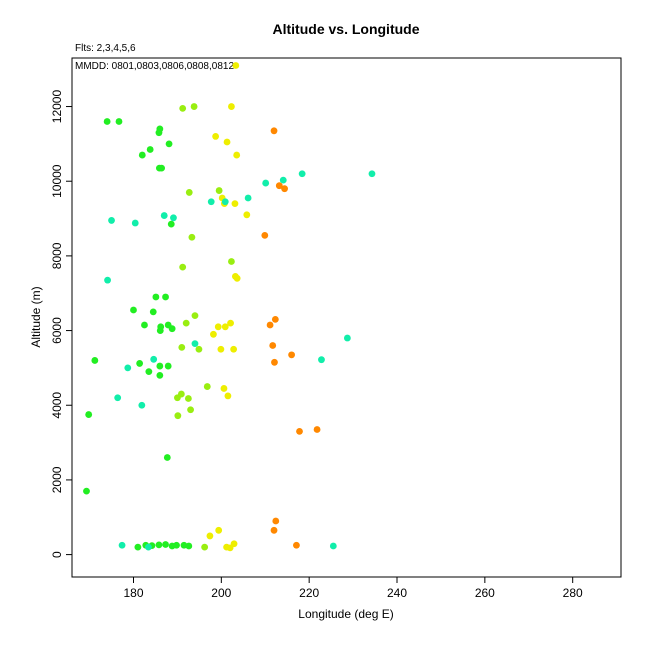  What do you see at coordinates (346, 29) in the screenshot?
I see `chart-title: Altitude vs. Longitude` at bounding box center [346, 29].